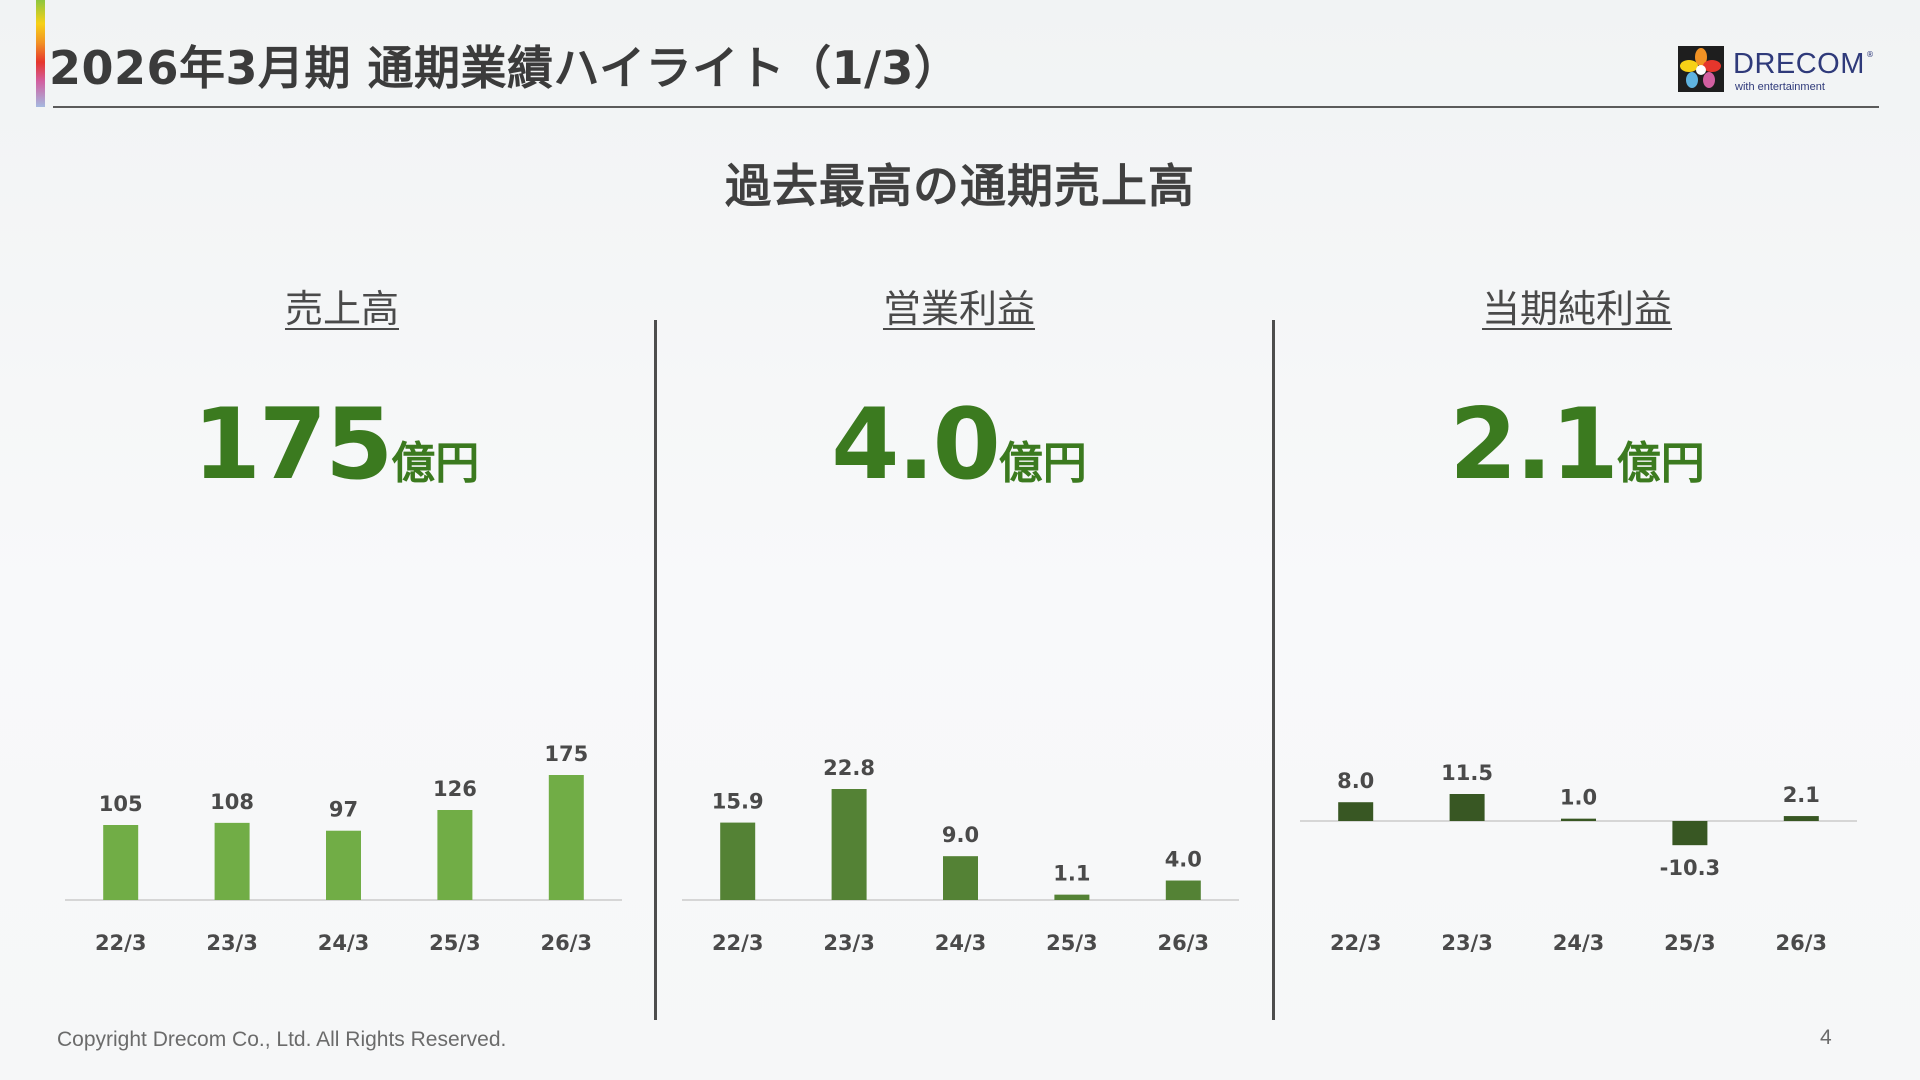 The image size is (1920, 1080). I want to click on operating-income-bar-chart: 15.9 22/3 22.8 23/3 9.0 24/3 1.1 25/3 4.0 26/3, so click(960, 855).